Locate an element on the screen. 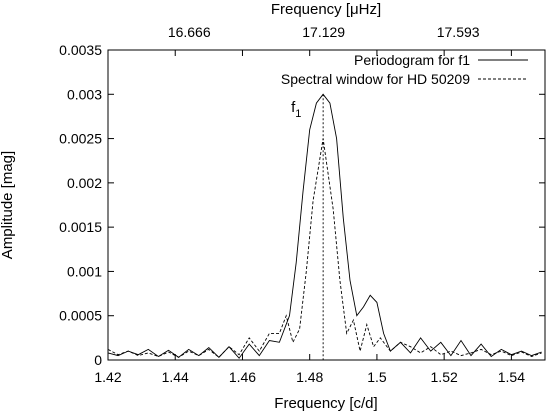  x-axis-label: Frequency [c/d] is located at coordinates (325, 403).